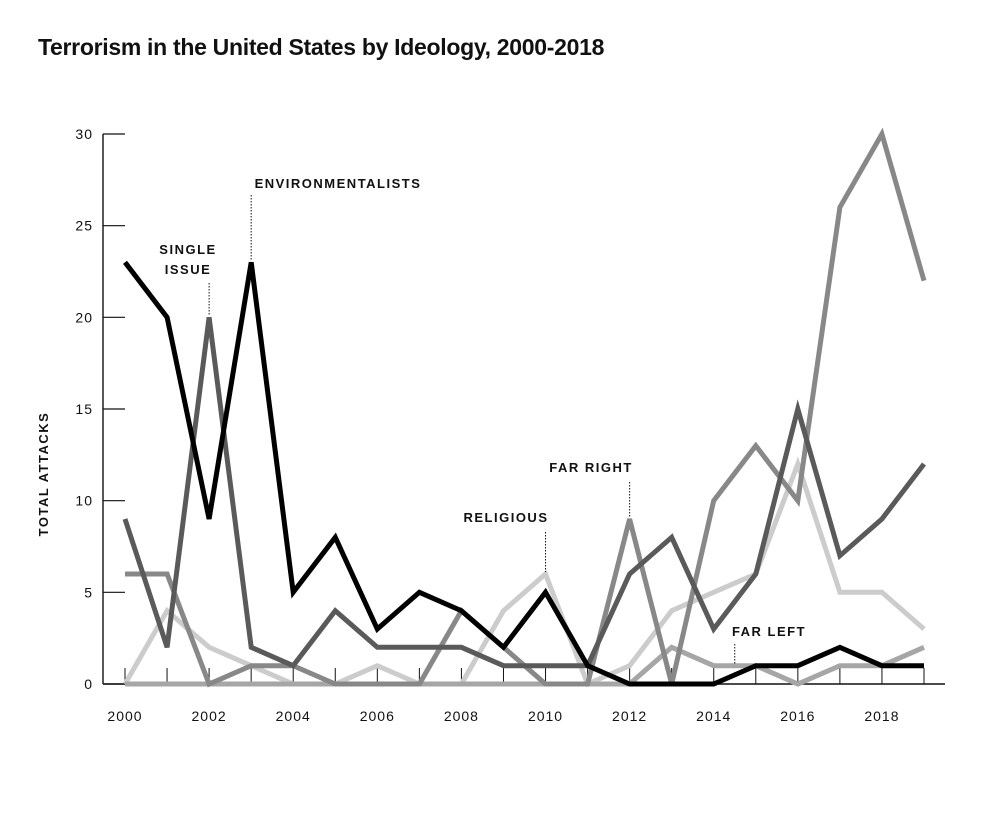 This screenshot has height=815, width=1000. Describe the element at coordinates (293, 716) in the screenshot. I see `x-tick-label: 2004` at that location.